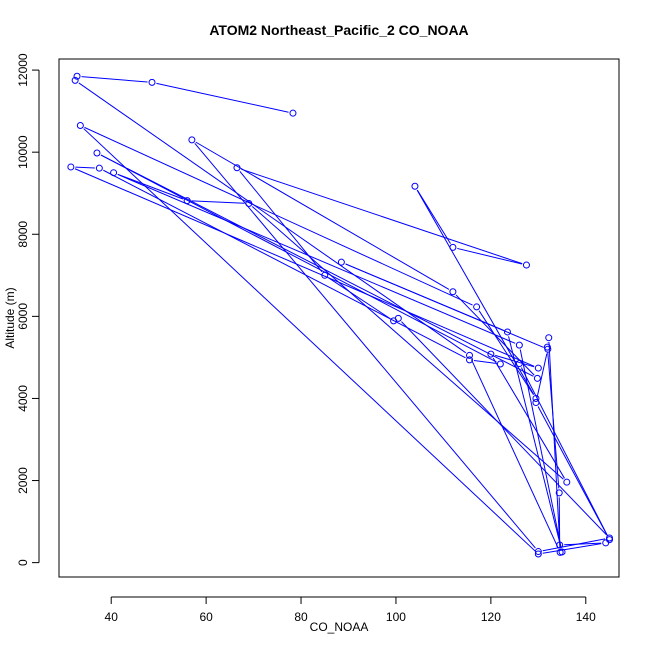  I want to click on y-axis: 0 2000 4000 6000 8000 10000 12000, so click(28, 309).